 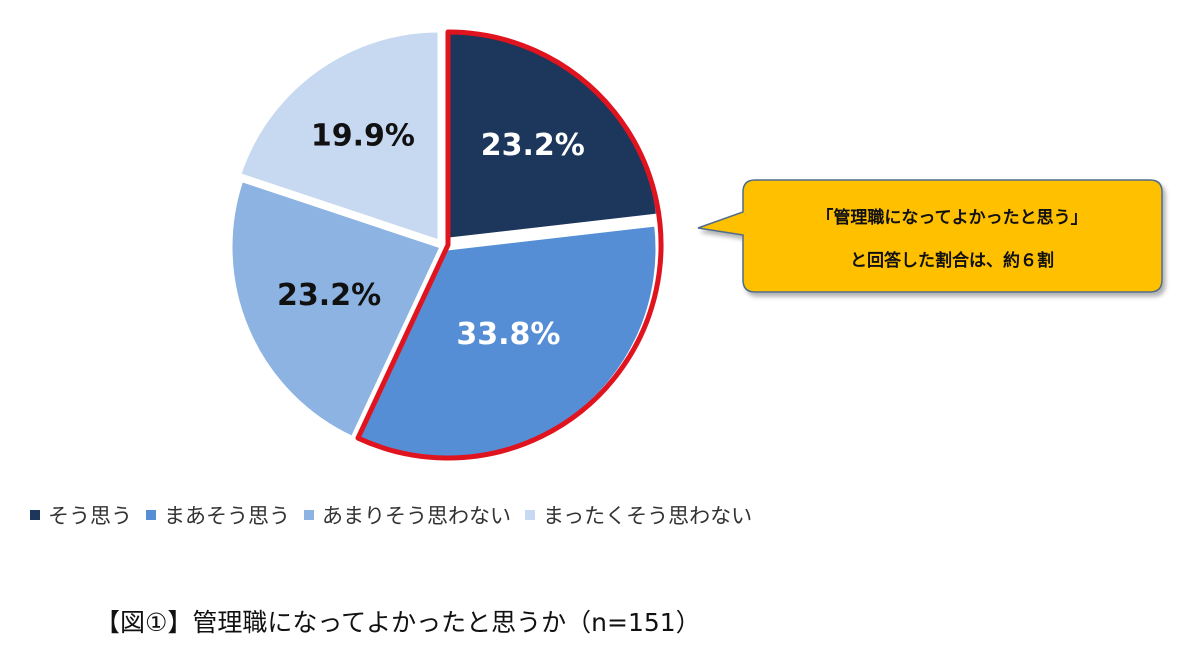 What do you see at coordinates (398, 622) in the screenshot?
I see `figure-caption: 【図①】管理職になってよかったと思うか（n=151）` at bounding box center [398, 622].